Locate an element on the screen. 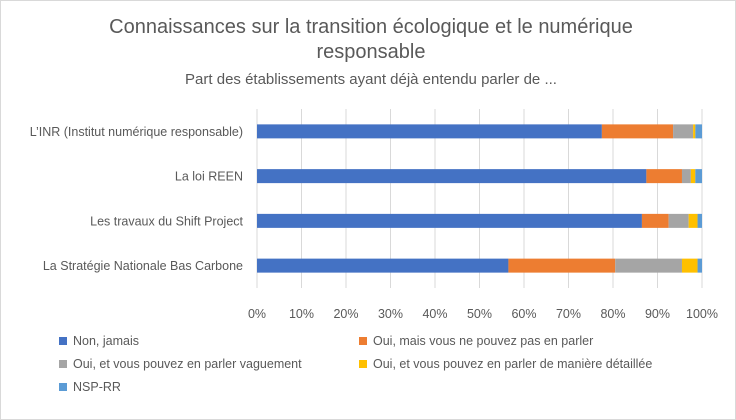 This screenshot has height=420, width=736. legend-label: Oui, mais vous ne pouvez pas en parler is located at coordinates (483, 341).